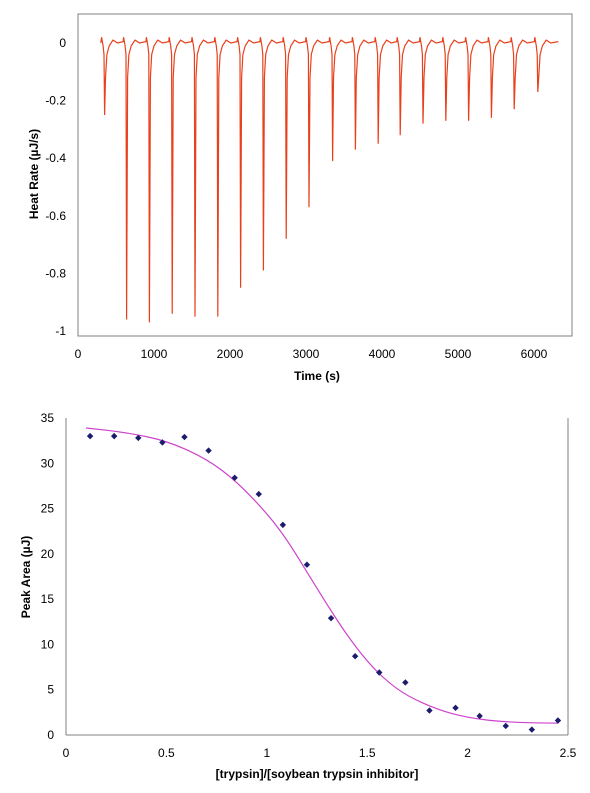  What do you see at coordinates (467, 753) in the screenshot?
I see `bottom-x-tick-label: 2` at bounding box center [467, 753].